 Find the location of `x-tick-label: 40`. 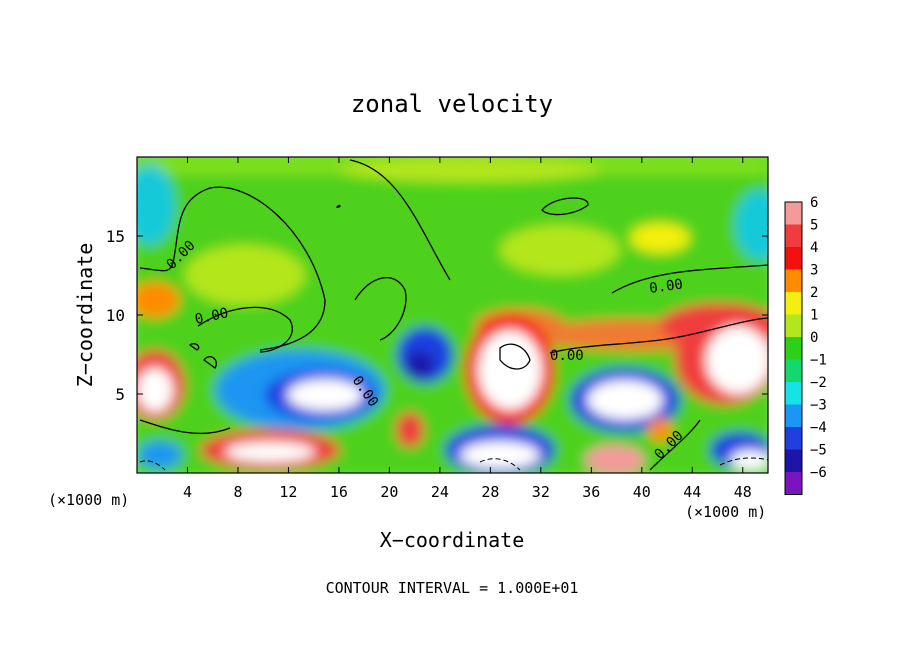

x-tick-label: 40 is located at coordinates (642, 492).